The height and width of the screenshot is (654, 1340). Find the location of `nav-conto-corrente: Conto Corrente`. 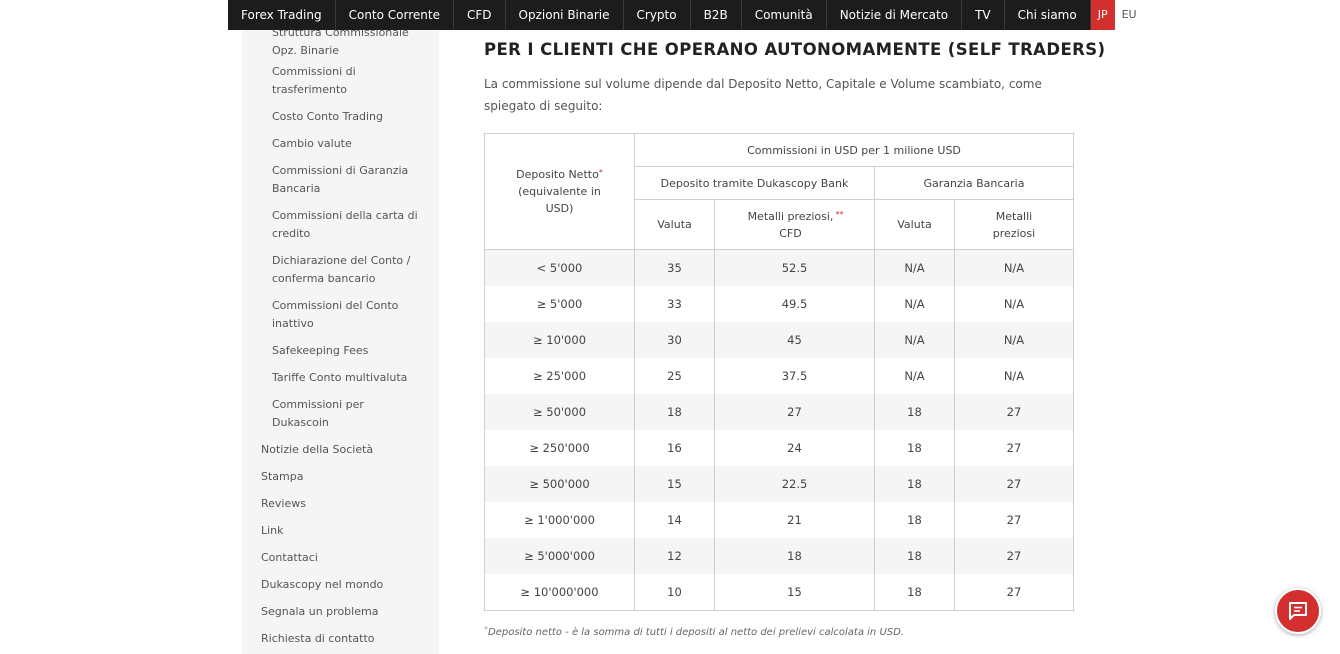

nav-conto-corrente: Conto Corrente is located at coordinates (395, 15).